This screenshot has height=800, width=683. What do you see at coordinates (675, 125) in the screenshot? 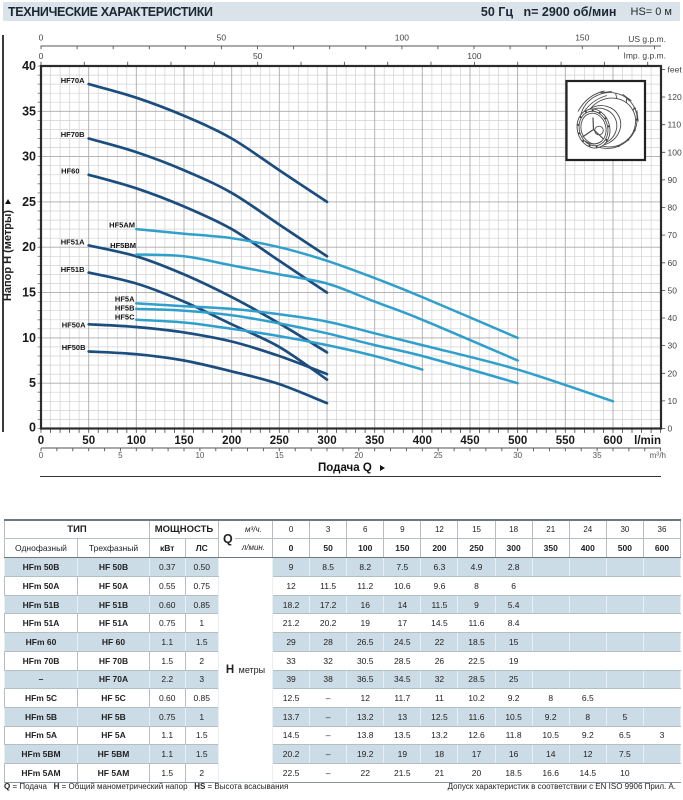
I see `svg-text: 110` at bounding box center [675, 125].